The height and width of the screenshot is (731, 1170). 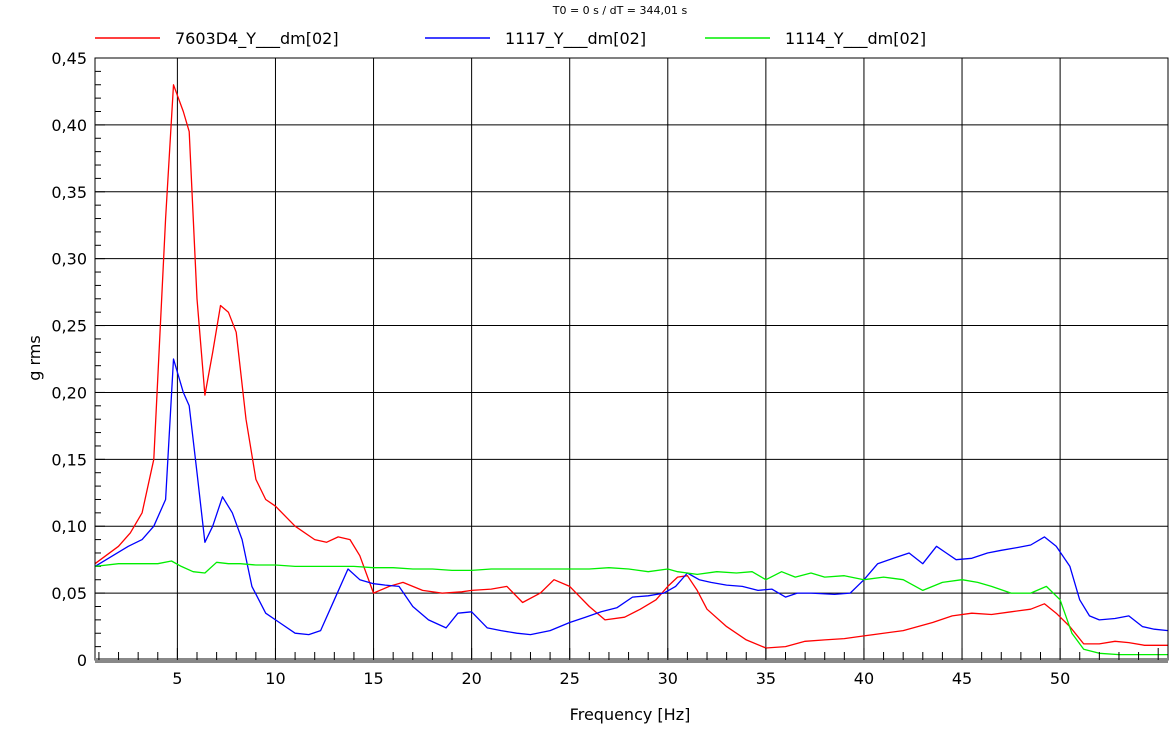 What do you see at coordinates (630, 714) in the screenshot?
I see `x-axis-title: Frequency [Hz]` at bounding box center [630, 714].